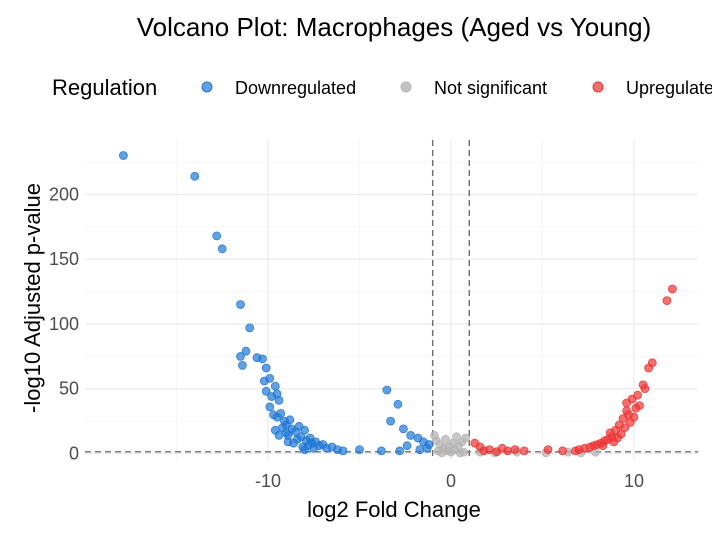 Image resolution: width=712 pixels, height=535 pixels. What do you see at coordinates (451, 481) in the screenshot?
I see `x-tick-label: 0` at bounding box center [451, 481].